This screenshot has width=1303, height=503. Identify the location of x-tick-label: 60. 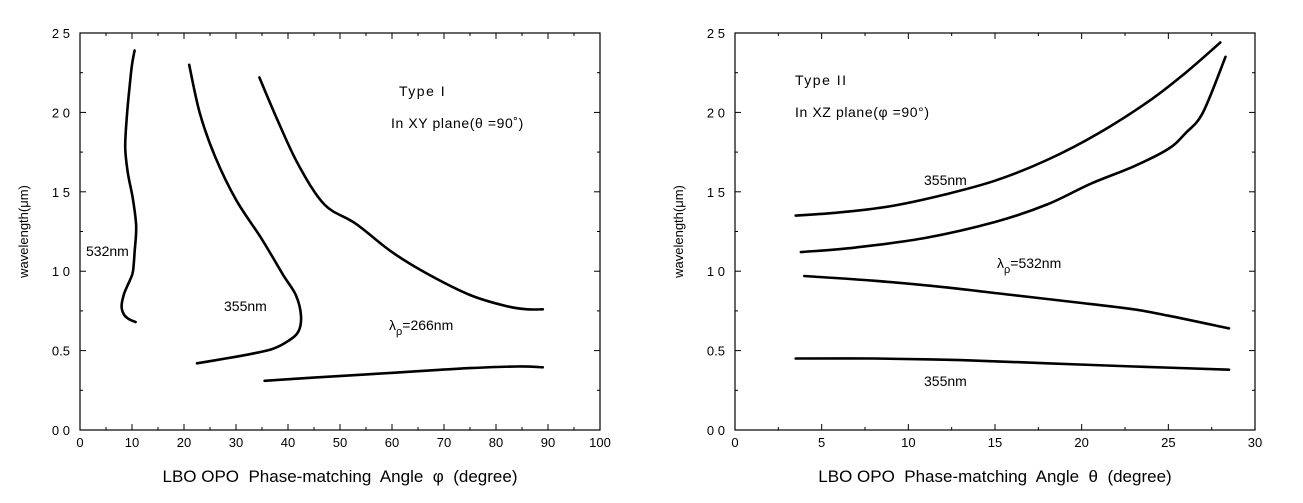
(392, 442).